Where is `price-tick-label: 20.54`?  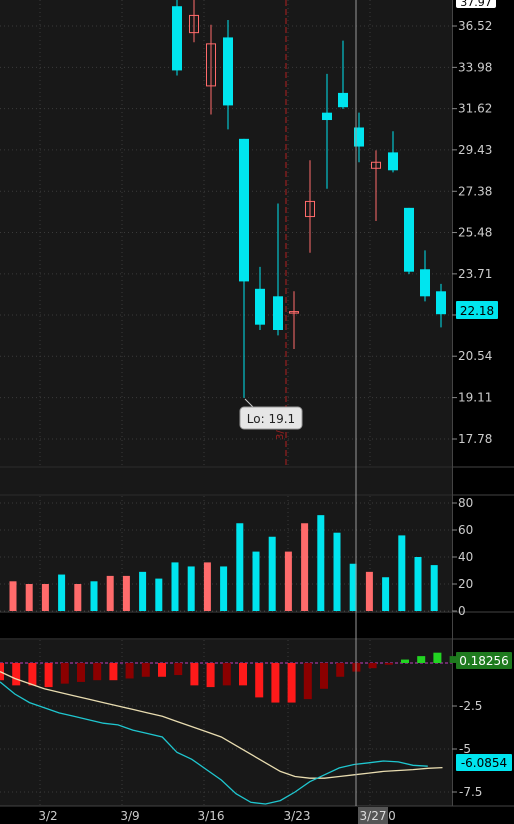
price-tick-label: 20.54 is located at coordinates (475, 356).